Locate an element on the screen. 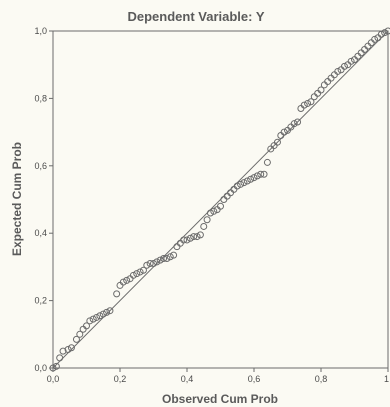 The height and width of the screenshot is (407, 390). x-tick-label: 0,6 is located at coordinates (254, 379).